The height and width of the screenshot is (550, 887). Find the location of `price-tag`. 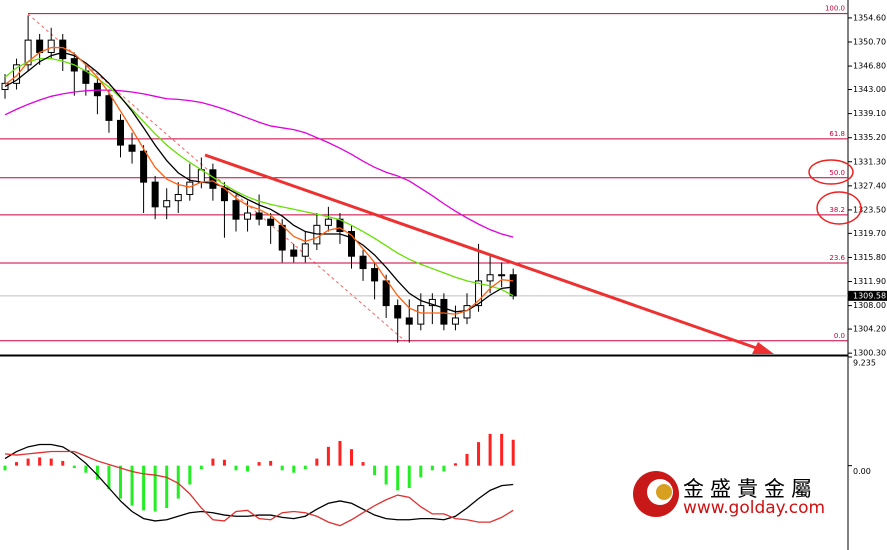

price-tag is located at coordinates (867, 295).